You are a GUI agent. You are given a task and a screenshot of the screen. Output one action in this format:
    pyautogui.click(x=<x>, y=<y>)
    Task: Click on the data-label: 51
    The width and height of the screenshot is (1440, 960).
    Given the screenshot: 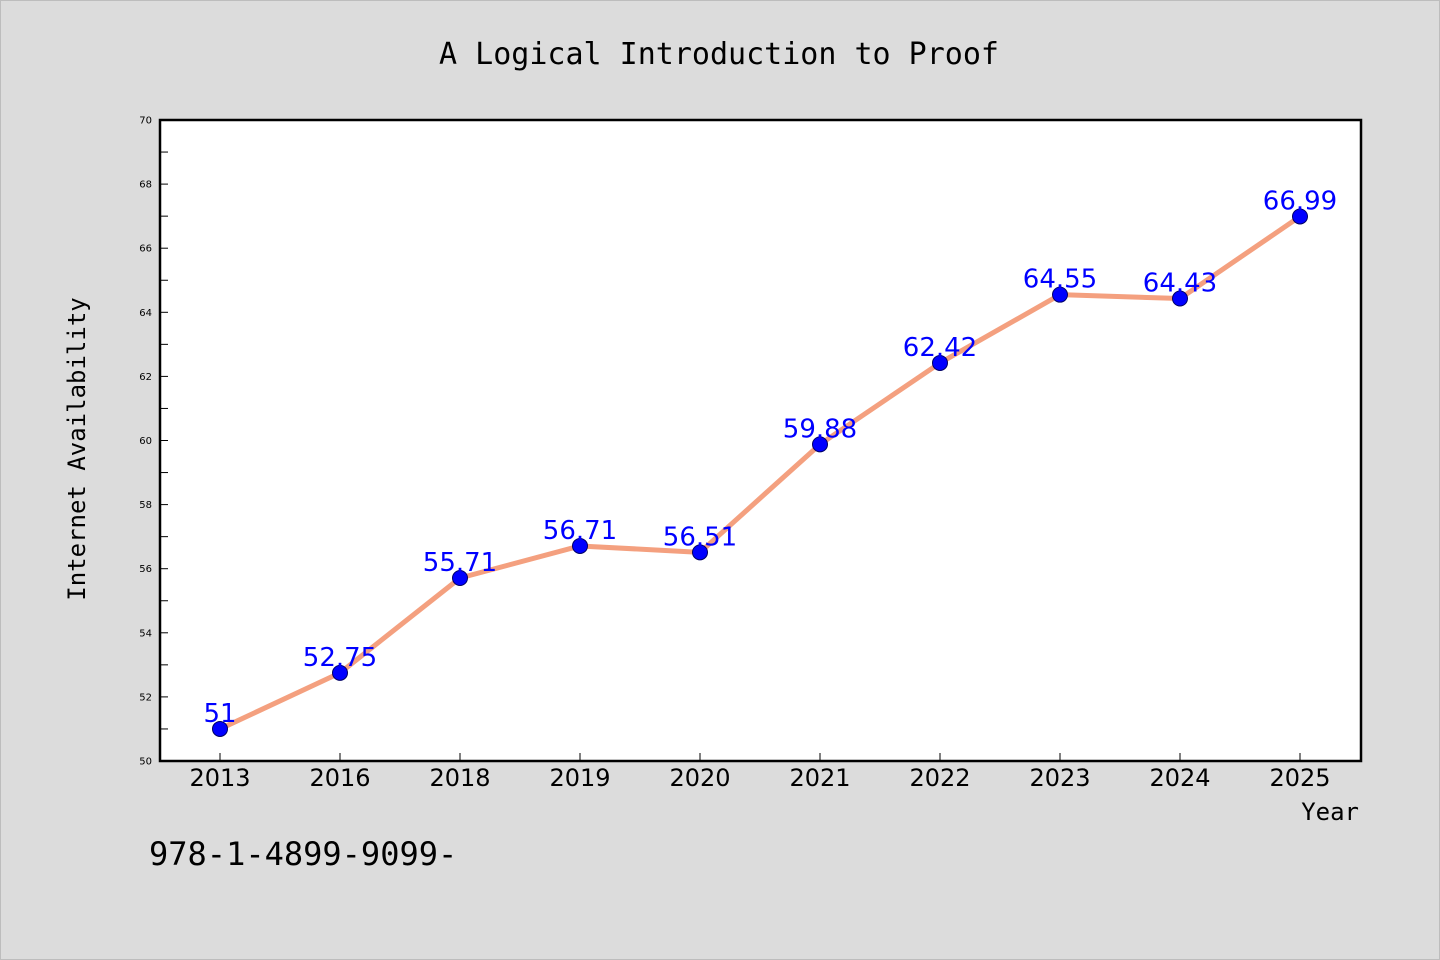 What is the action you would take?
    pyautogui.click(x=219, y=714)
    